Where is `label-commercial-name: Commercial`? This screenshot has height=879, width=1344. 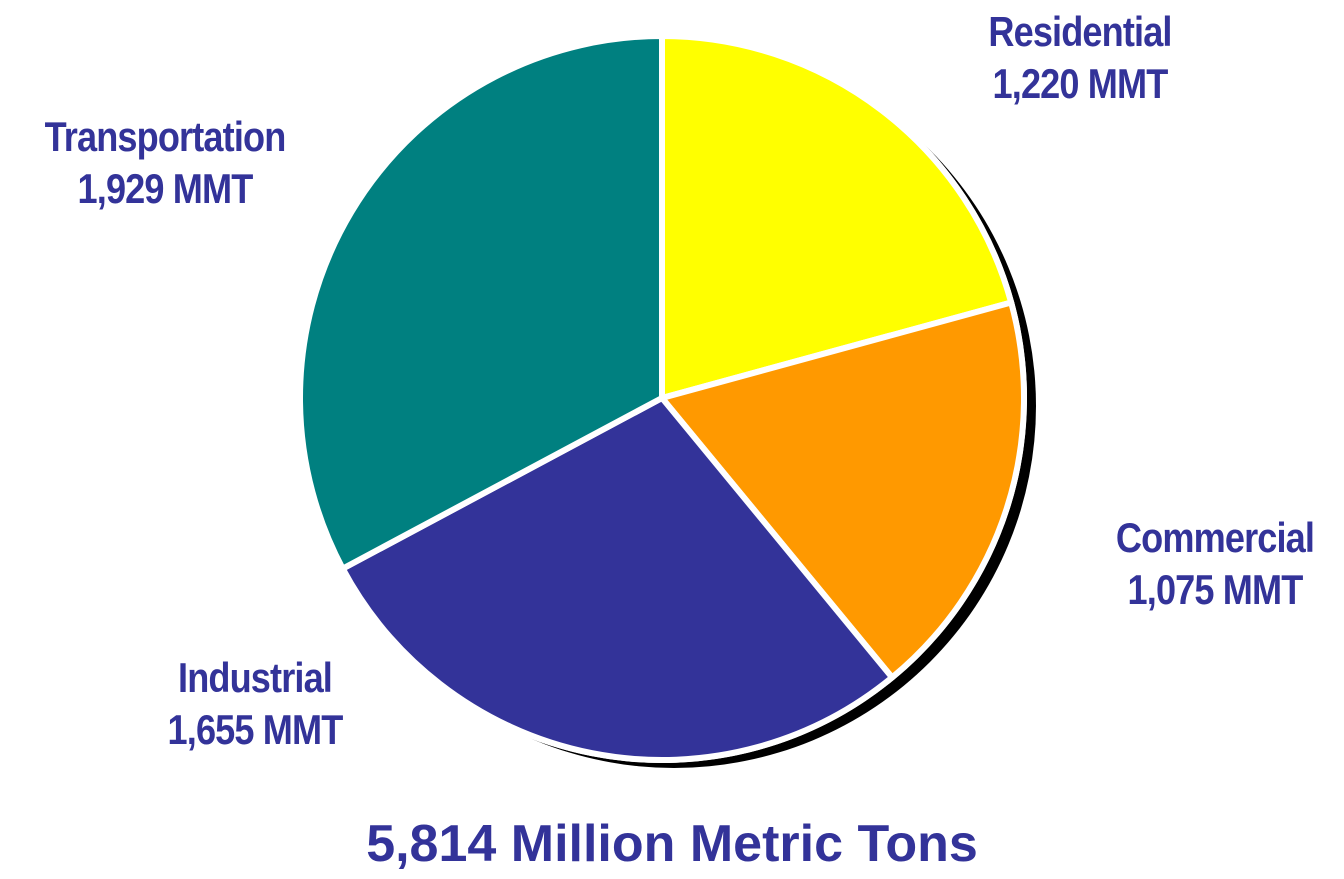 label-commercial-name: Commercial is located at coordinates (1215, 537).